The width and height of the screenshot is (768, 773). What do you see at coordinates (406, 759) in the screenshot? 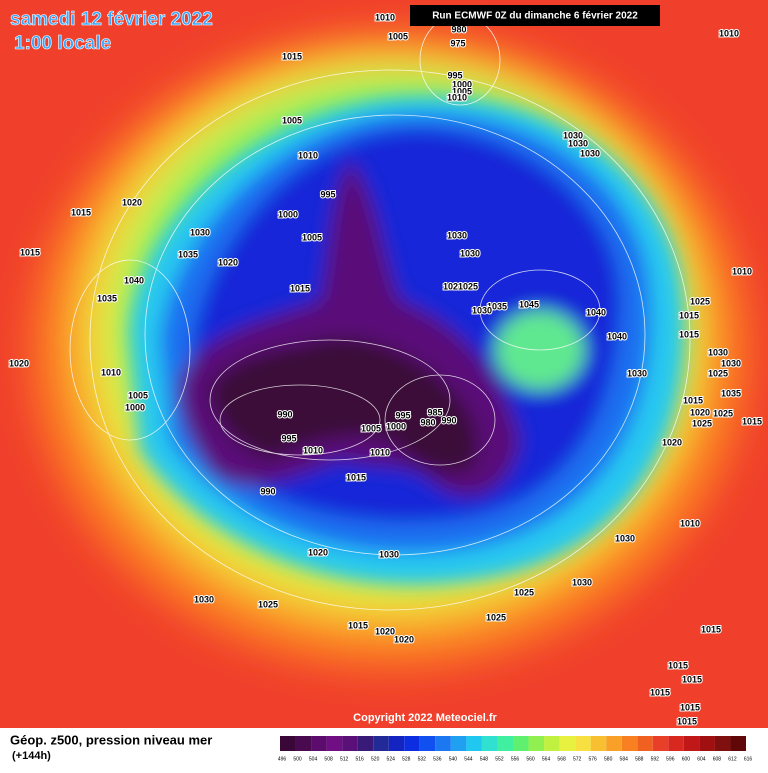
I see `colorbar-tick-label: 528` at bounding box center [406, 759].